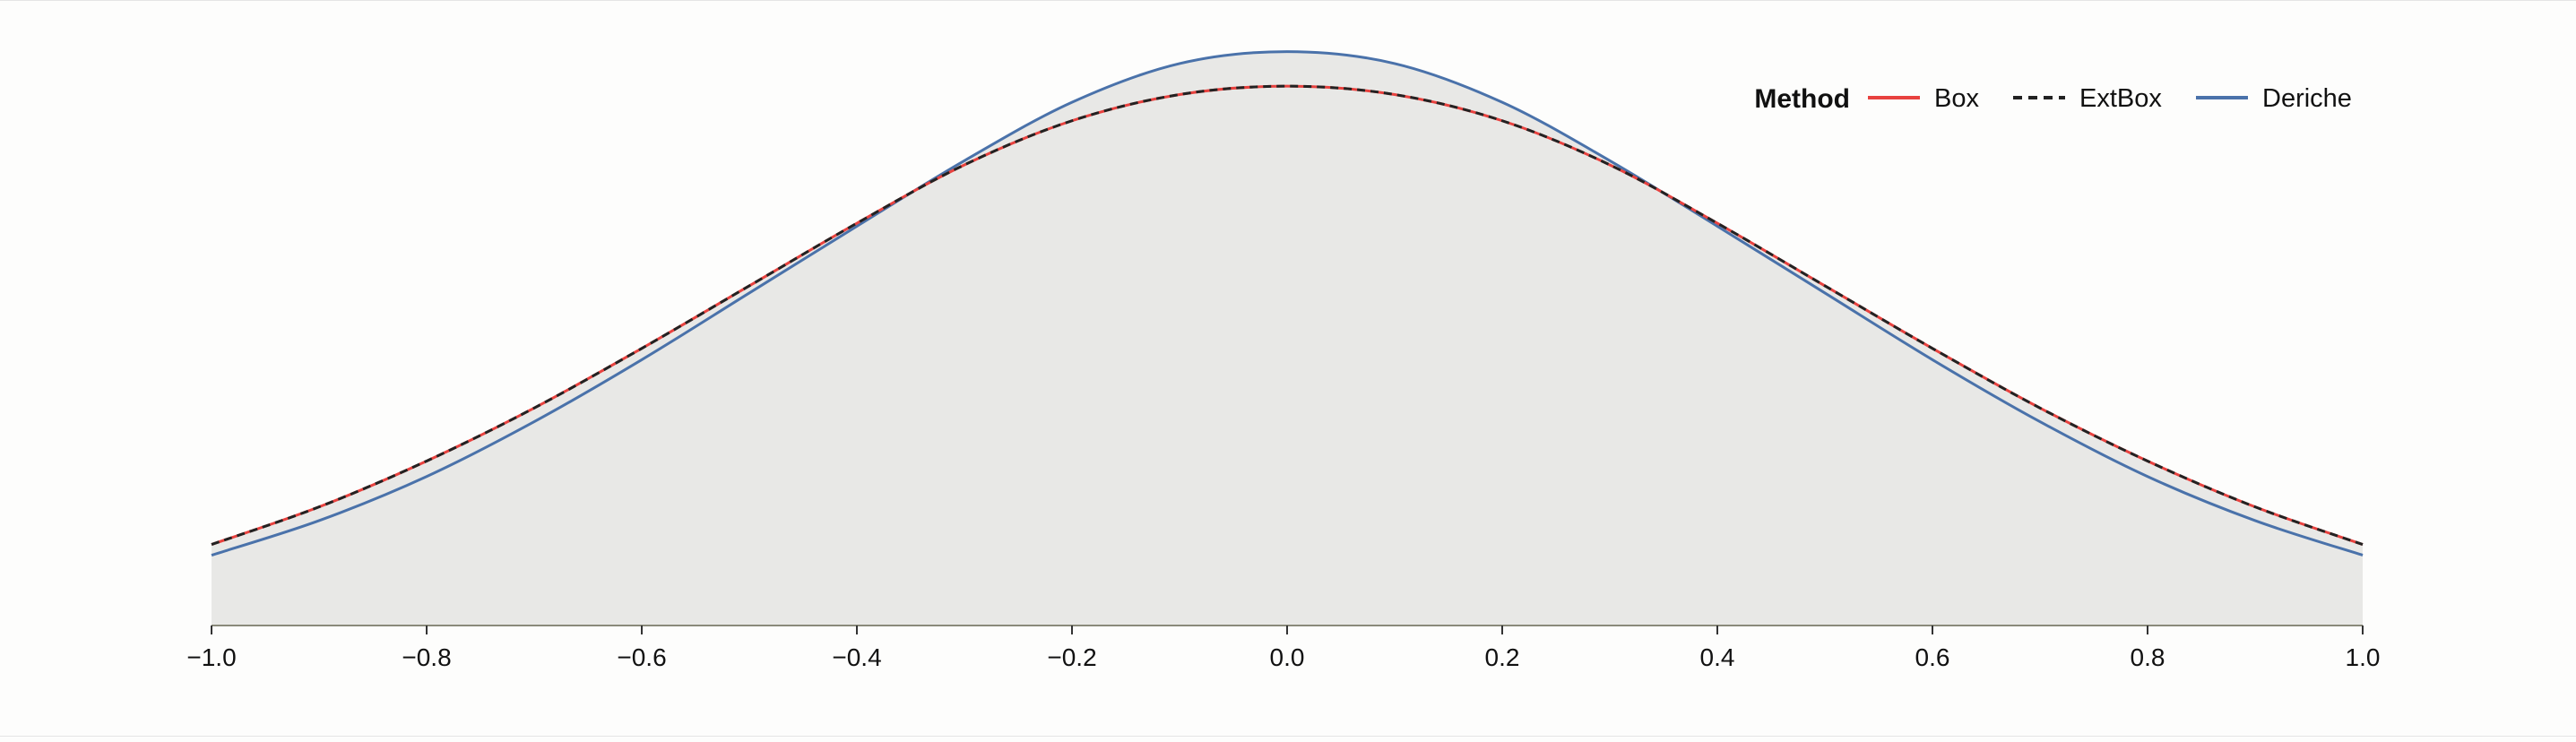  Describe the element at coordinates (1956, 98) in the screenshot. I see `legend-label: Box` at that location.